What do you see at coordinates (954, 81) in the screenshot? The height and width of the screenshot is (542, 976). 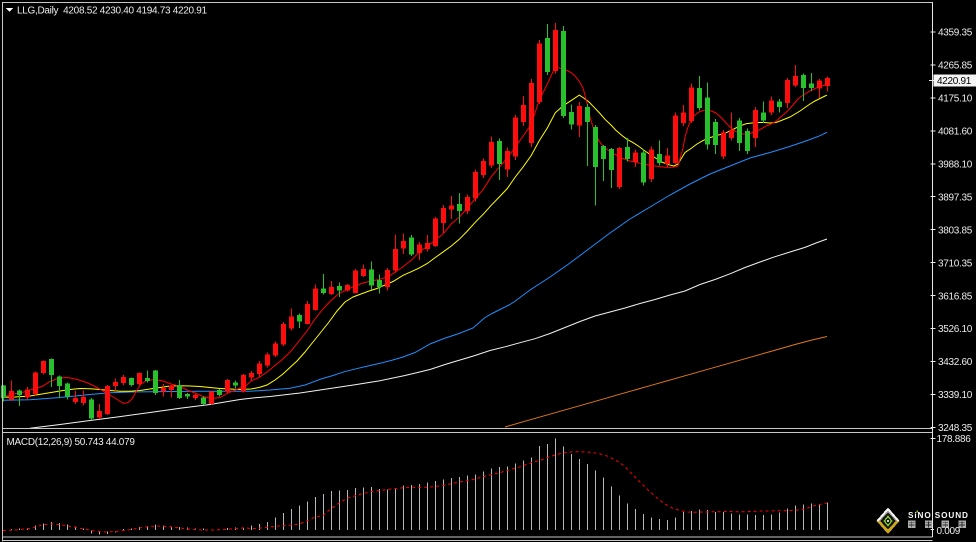 I see `svg-text: 4220.91` at bounding box center [954, 81].